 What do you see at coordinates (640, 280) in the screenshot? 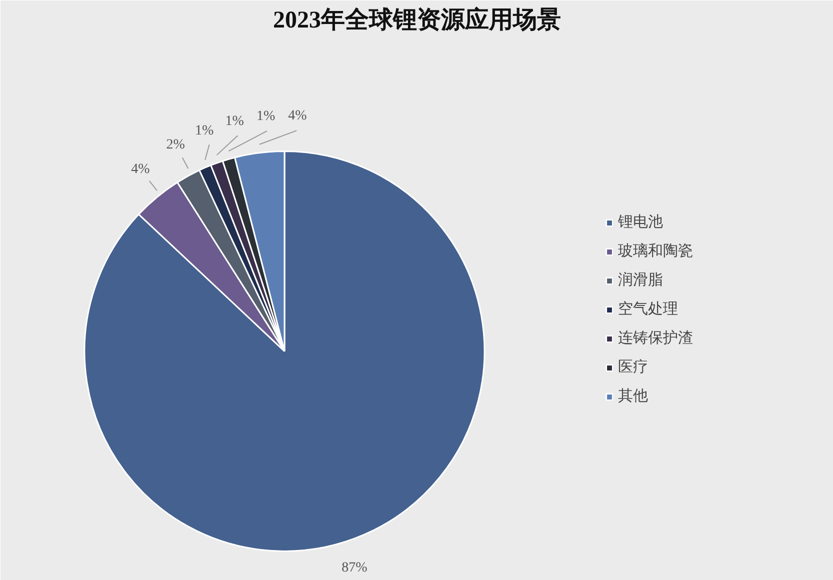
I see `legend-label: 润滑脂` at bounding box center [640, 280].